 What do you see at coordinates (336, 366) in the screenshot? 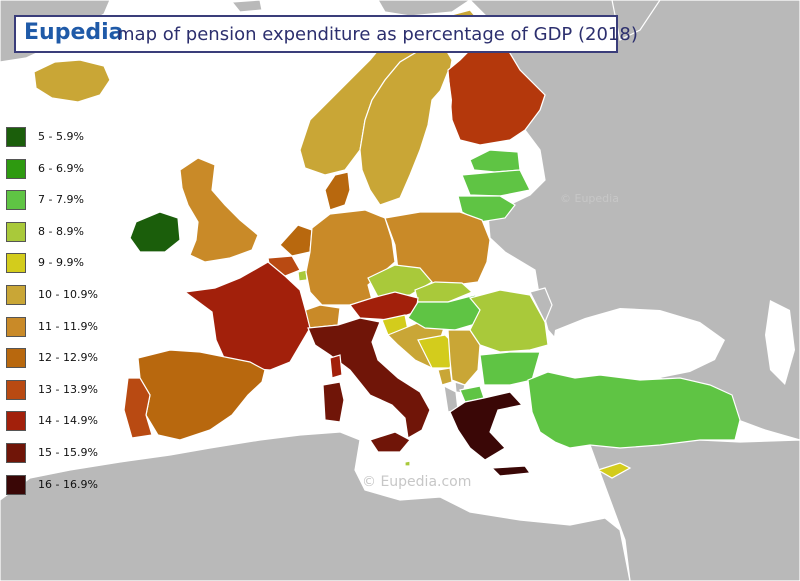
I see `island-corsica` at bounding box center [336, 366].